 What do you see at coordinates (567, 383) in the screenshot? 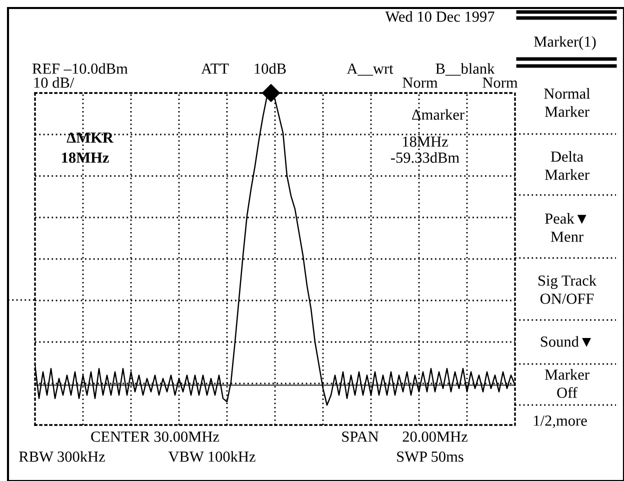
I see `text: Marker Off` at bounding box center [567, 383].